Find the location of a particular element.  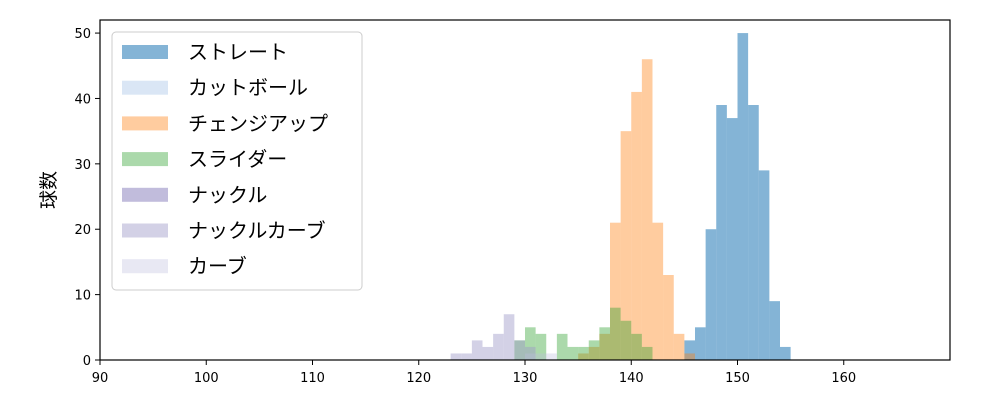

x-tick-label: 130 is located at coordinates (525, 378).